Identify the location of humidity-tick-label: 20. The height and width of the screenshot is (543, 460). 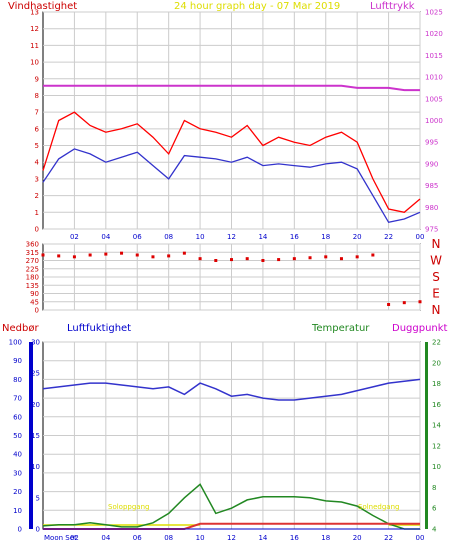
(35, 405).